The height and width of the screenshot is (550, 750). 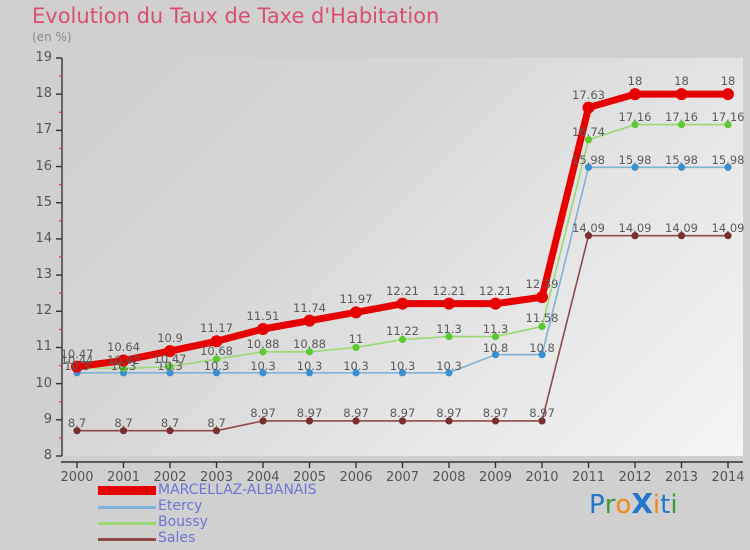 I want to click on y-axis-tick-label: 18, so click(x=43, y=94).